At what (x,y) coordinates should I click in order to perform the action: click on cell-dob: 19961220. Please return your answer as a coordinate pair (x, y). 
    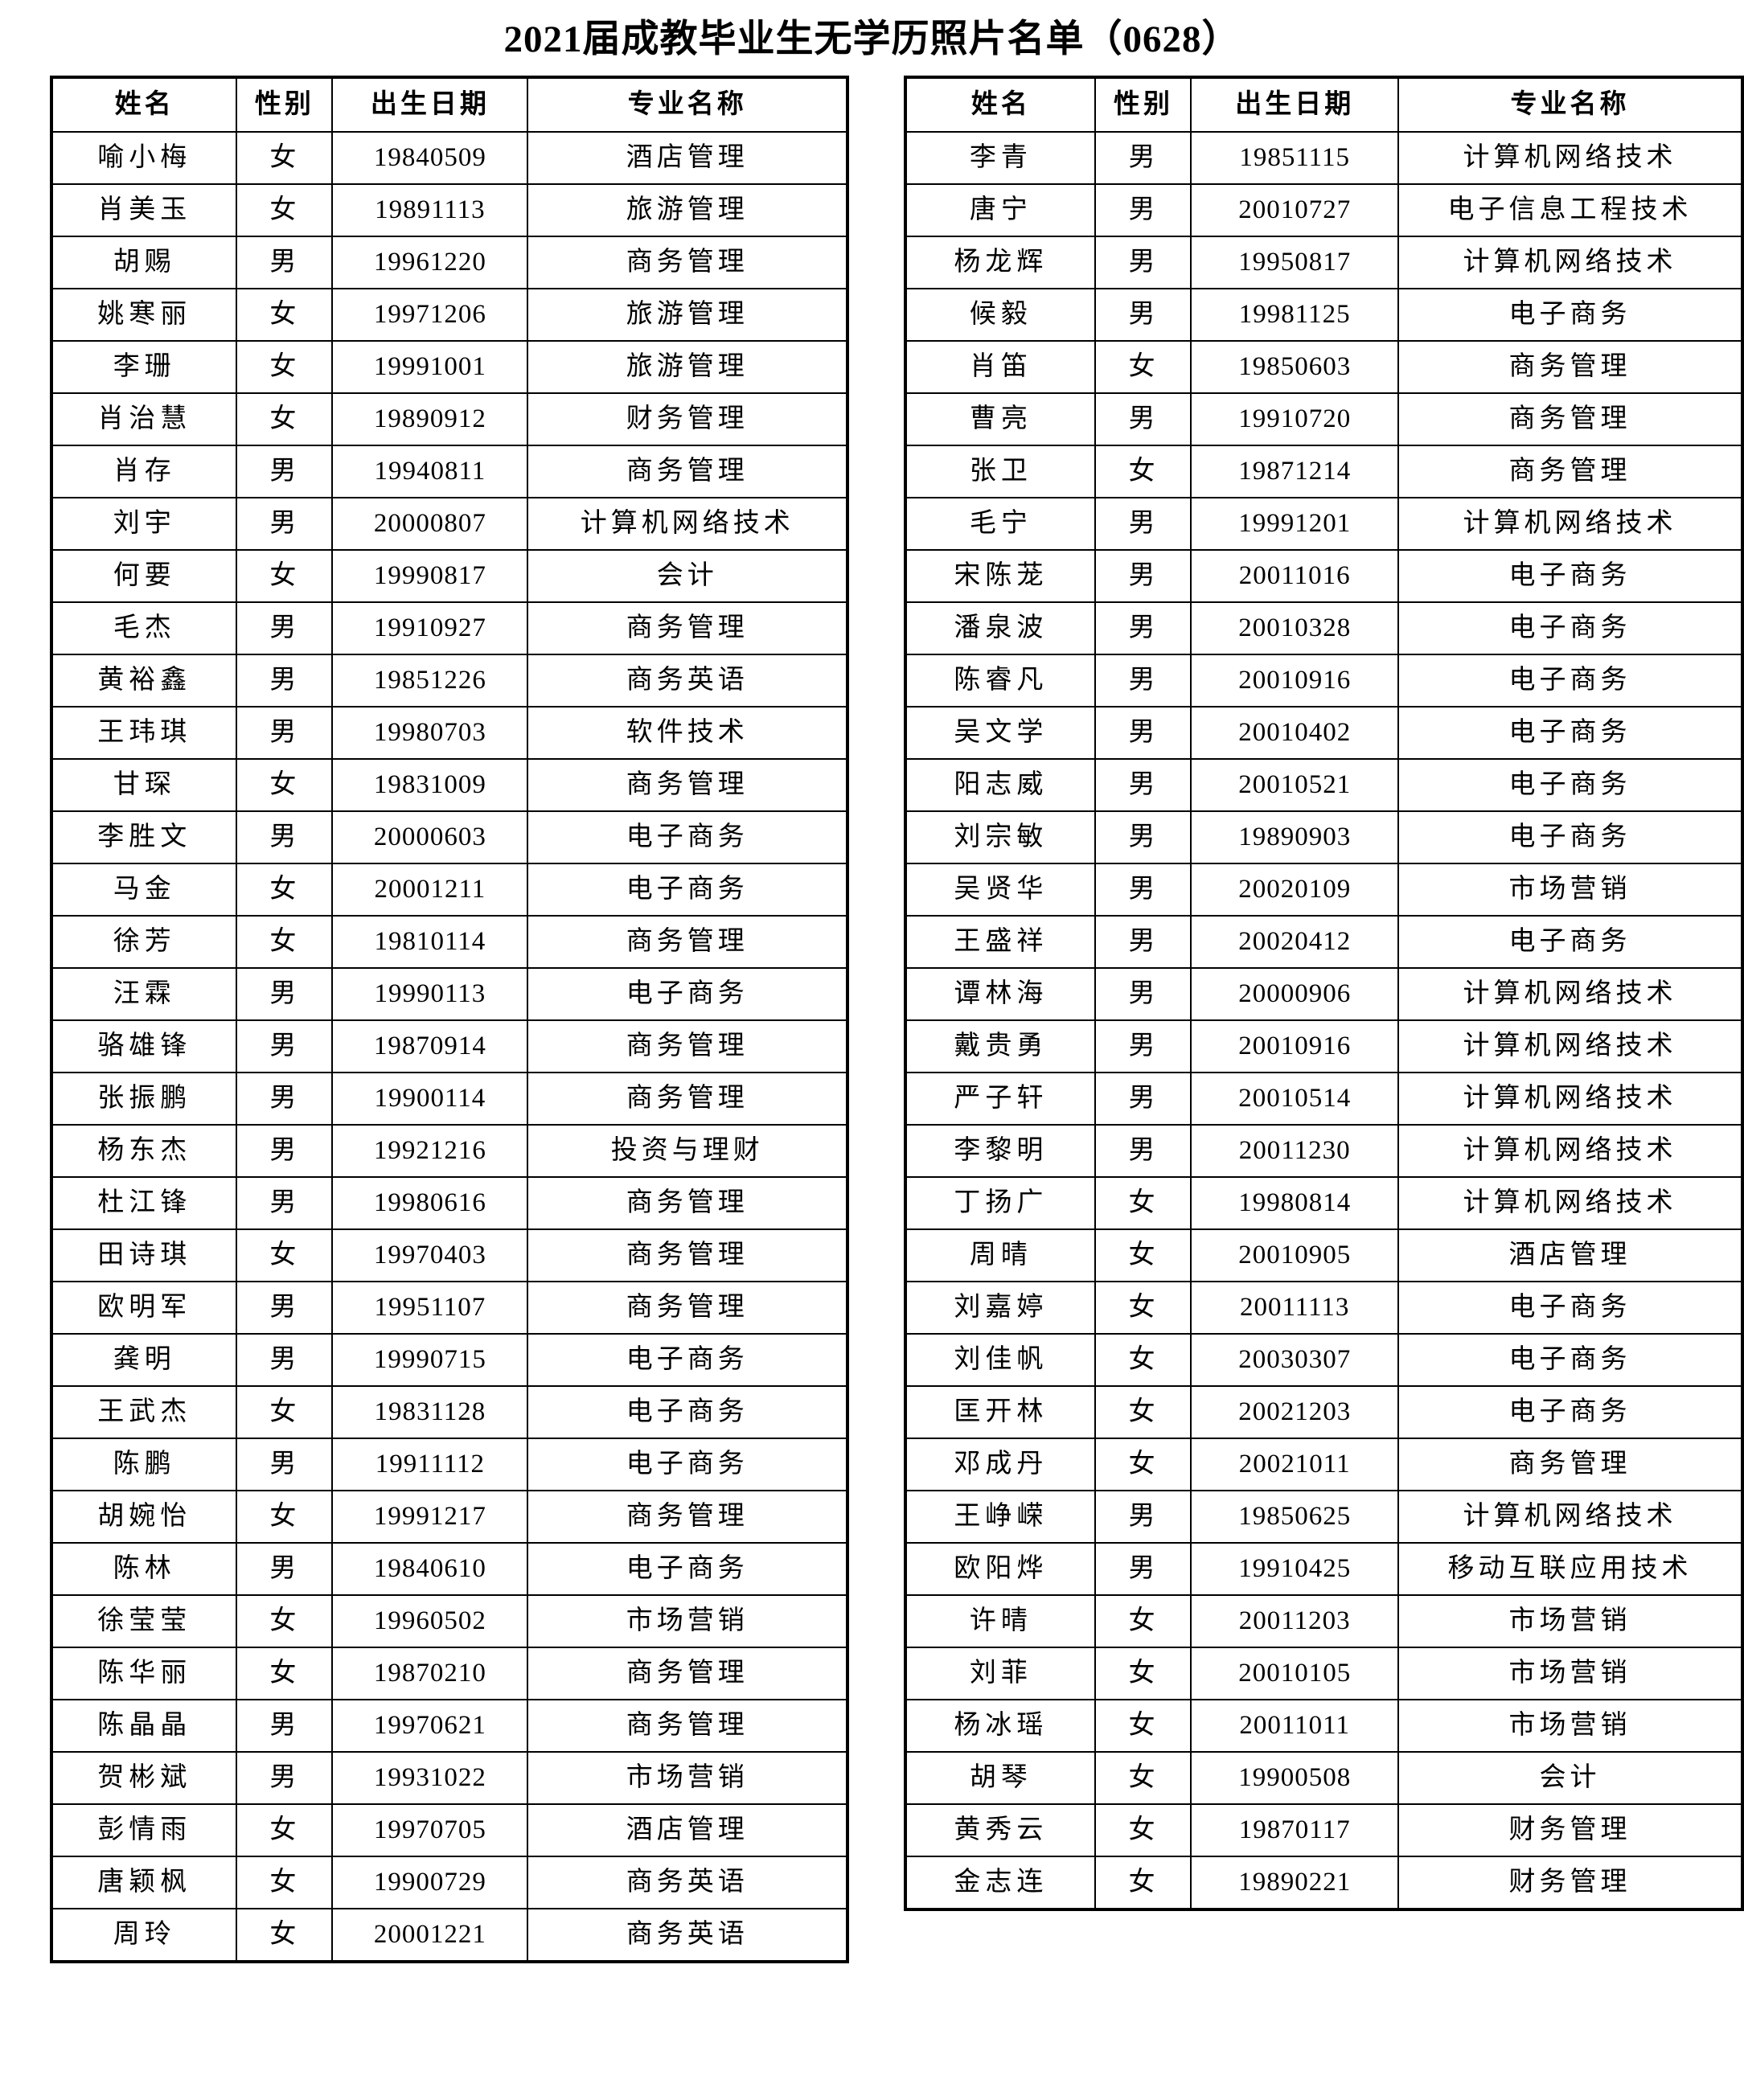
    Looking at the image, I should click on (430, 262).